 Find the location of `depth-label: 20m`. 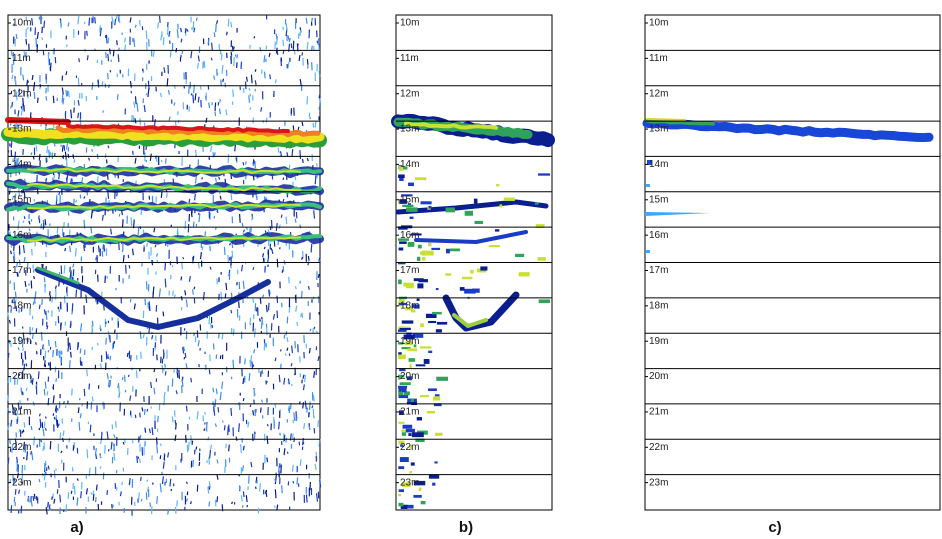

depth-label: 20m is located at coordinates (658, 376).